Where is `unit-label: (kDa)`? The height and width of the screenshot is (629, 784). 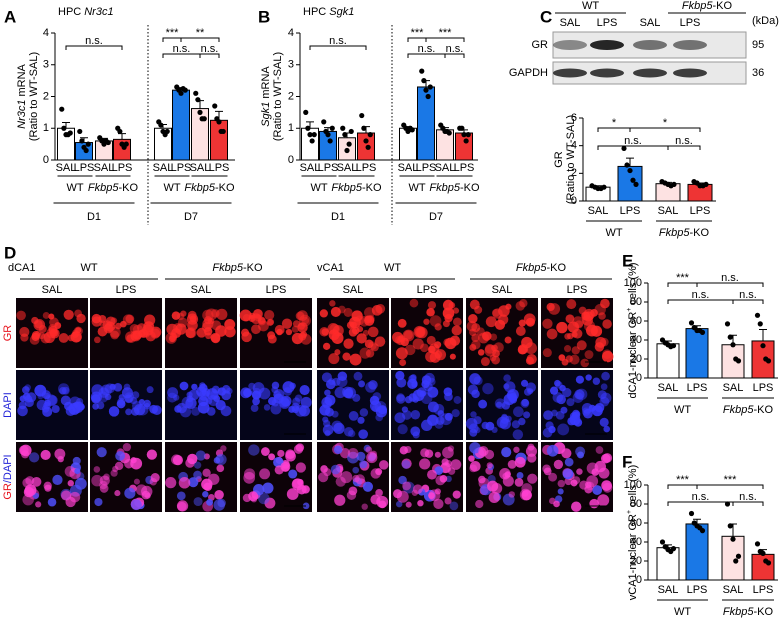
unit-label: (kDa) is located at coordinates (765, 21).